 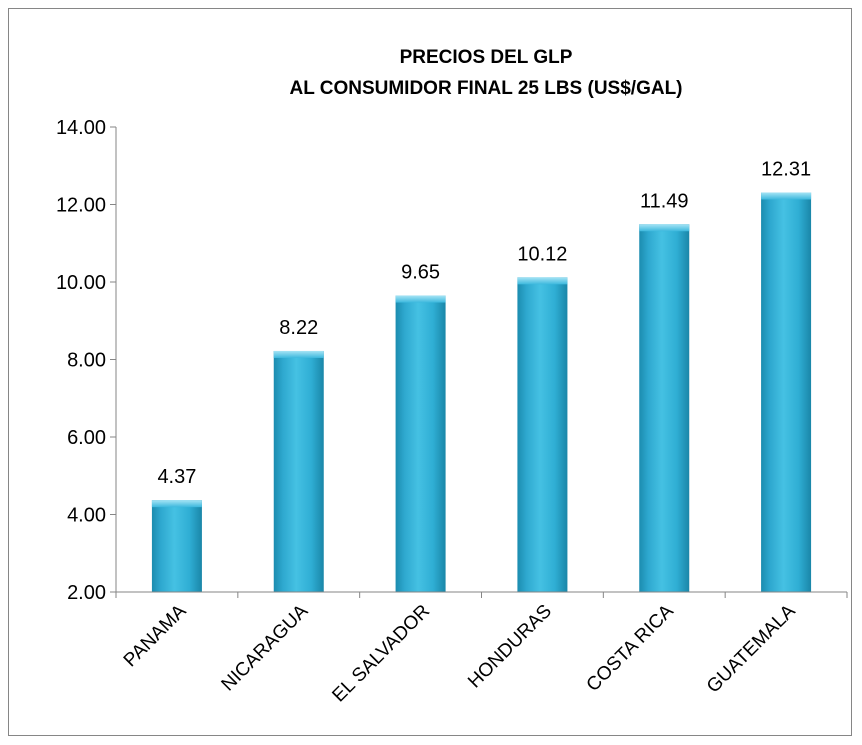 What do you see at coordinates (786, 169) in the screenshot?
I see `bar-value-label: 12.31` at bounding box center [786, 169].